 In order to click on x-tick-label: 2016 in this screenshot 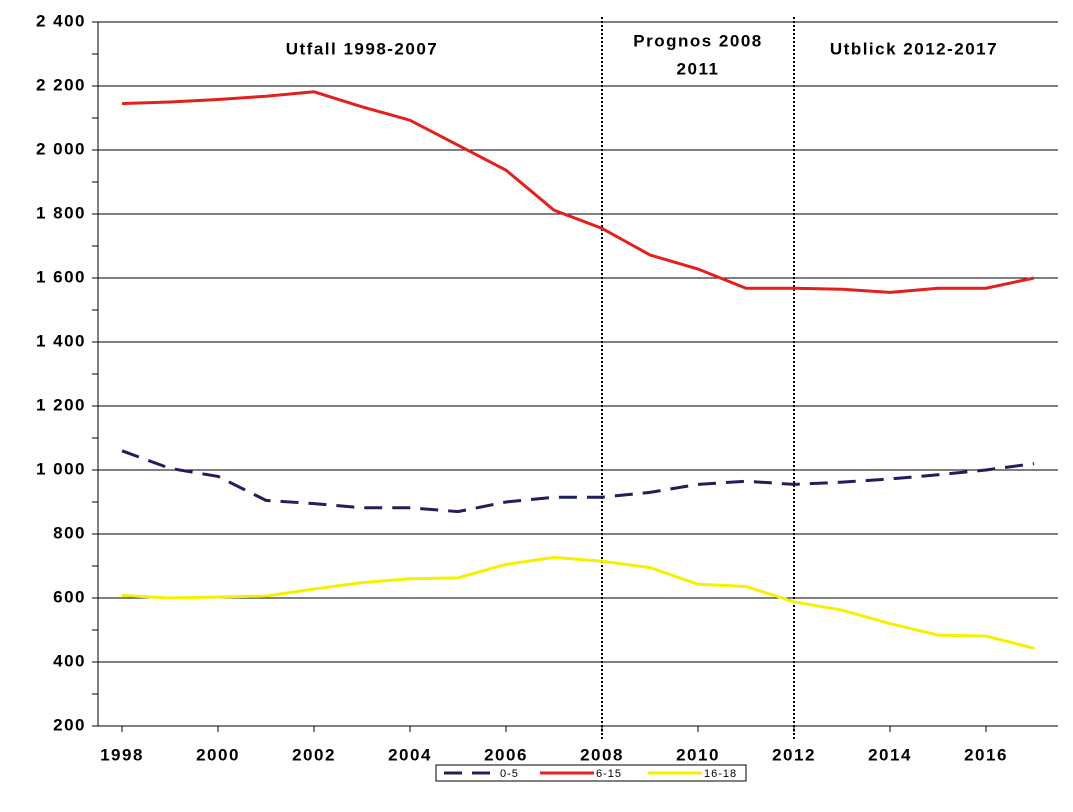, I will do `click(986, 754)`.